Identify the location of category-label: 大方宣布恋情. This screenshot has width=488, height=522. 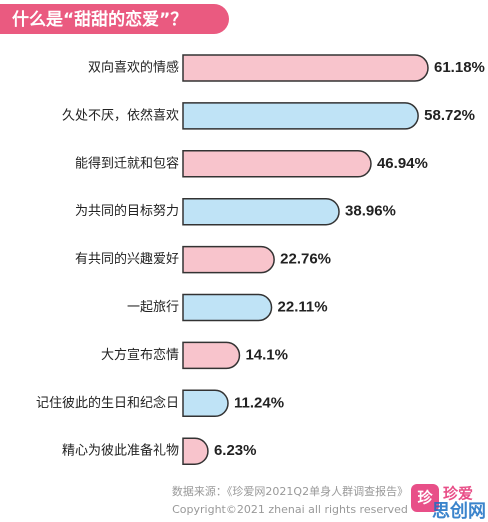
(140, 355).